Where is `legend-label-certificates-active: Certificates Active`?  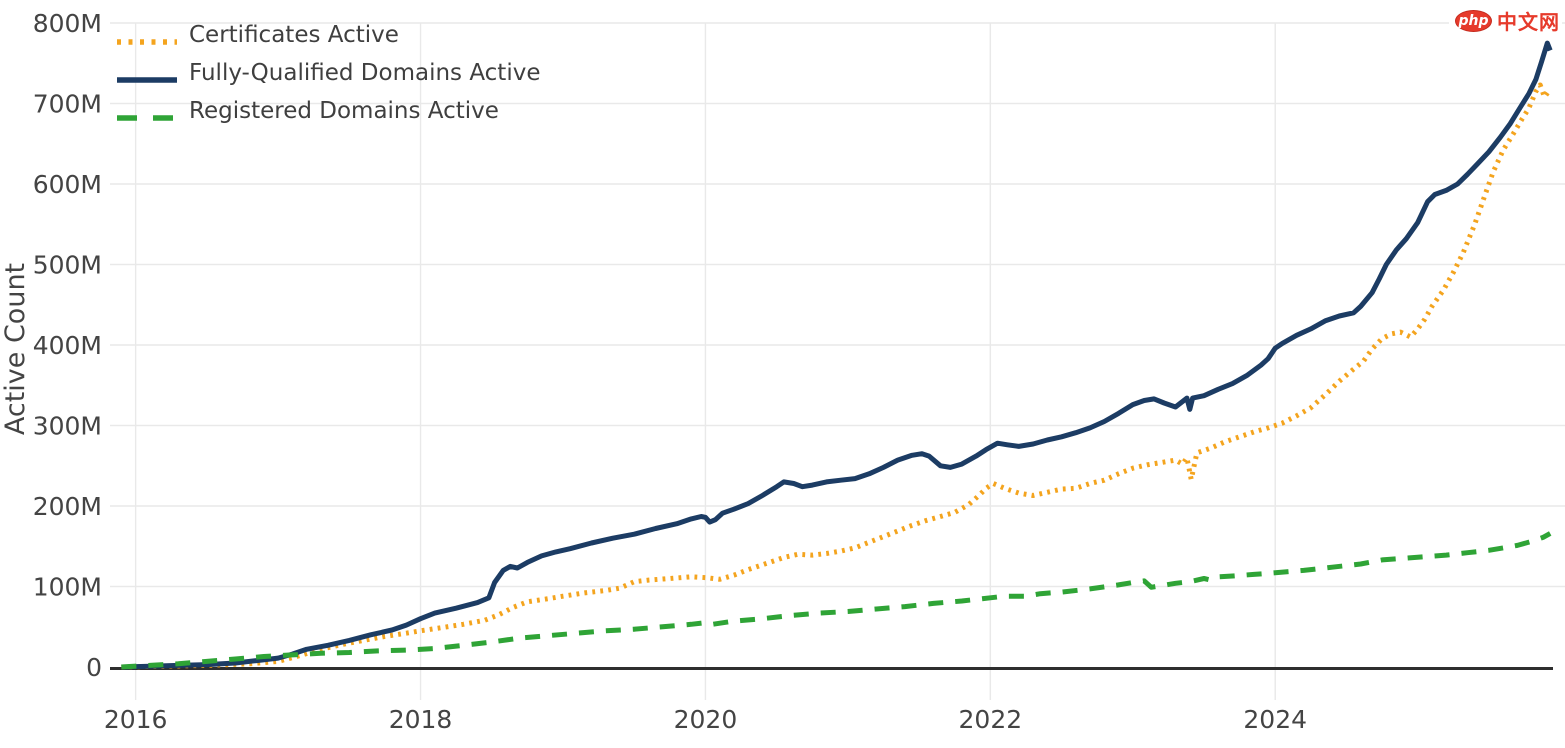 legend-label-certificates-active: Certificates Active is located at coordinates (294, 35).